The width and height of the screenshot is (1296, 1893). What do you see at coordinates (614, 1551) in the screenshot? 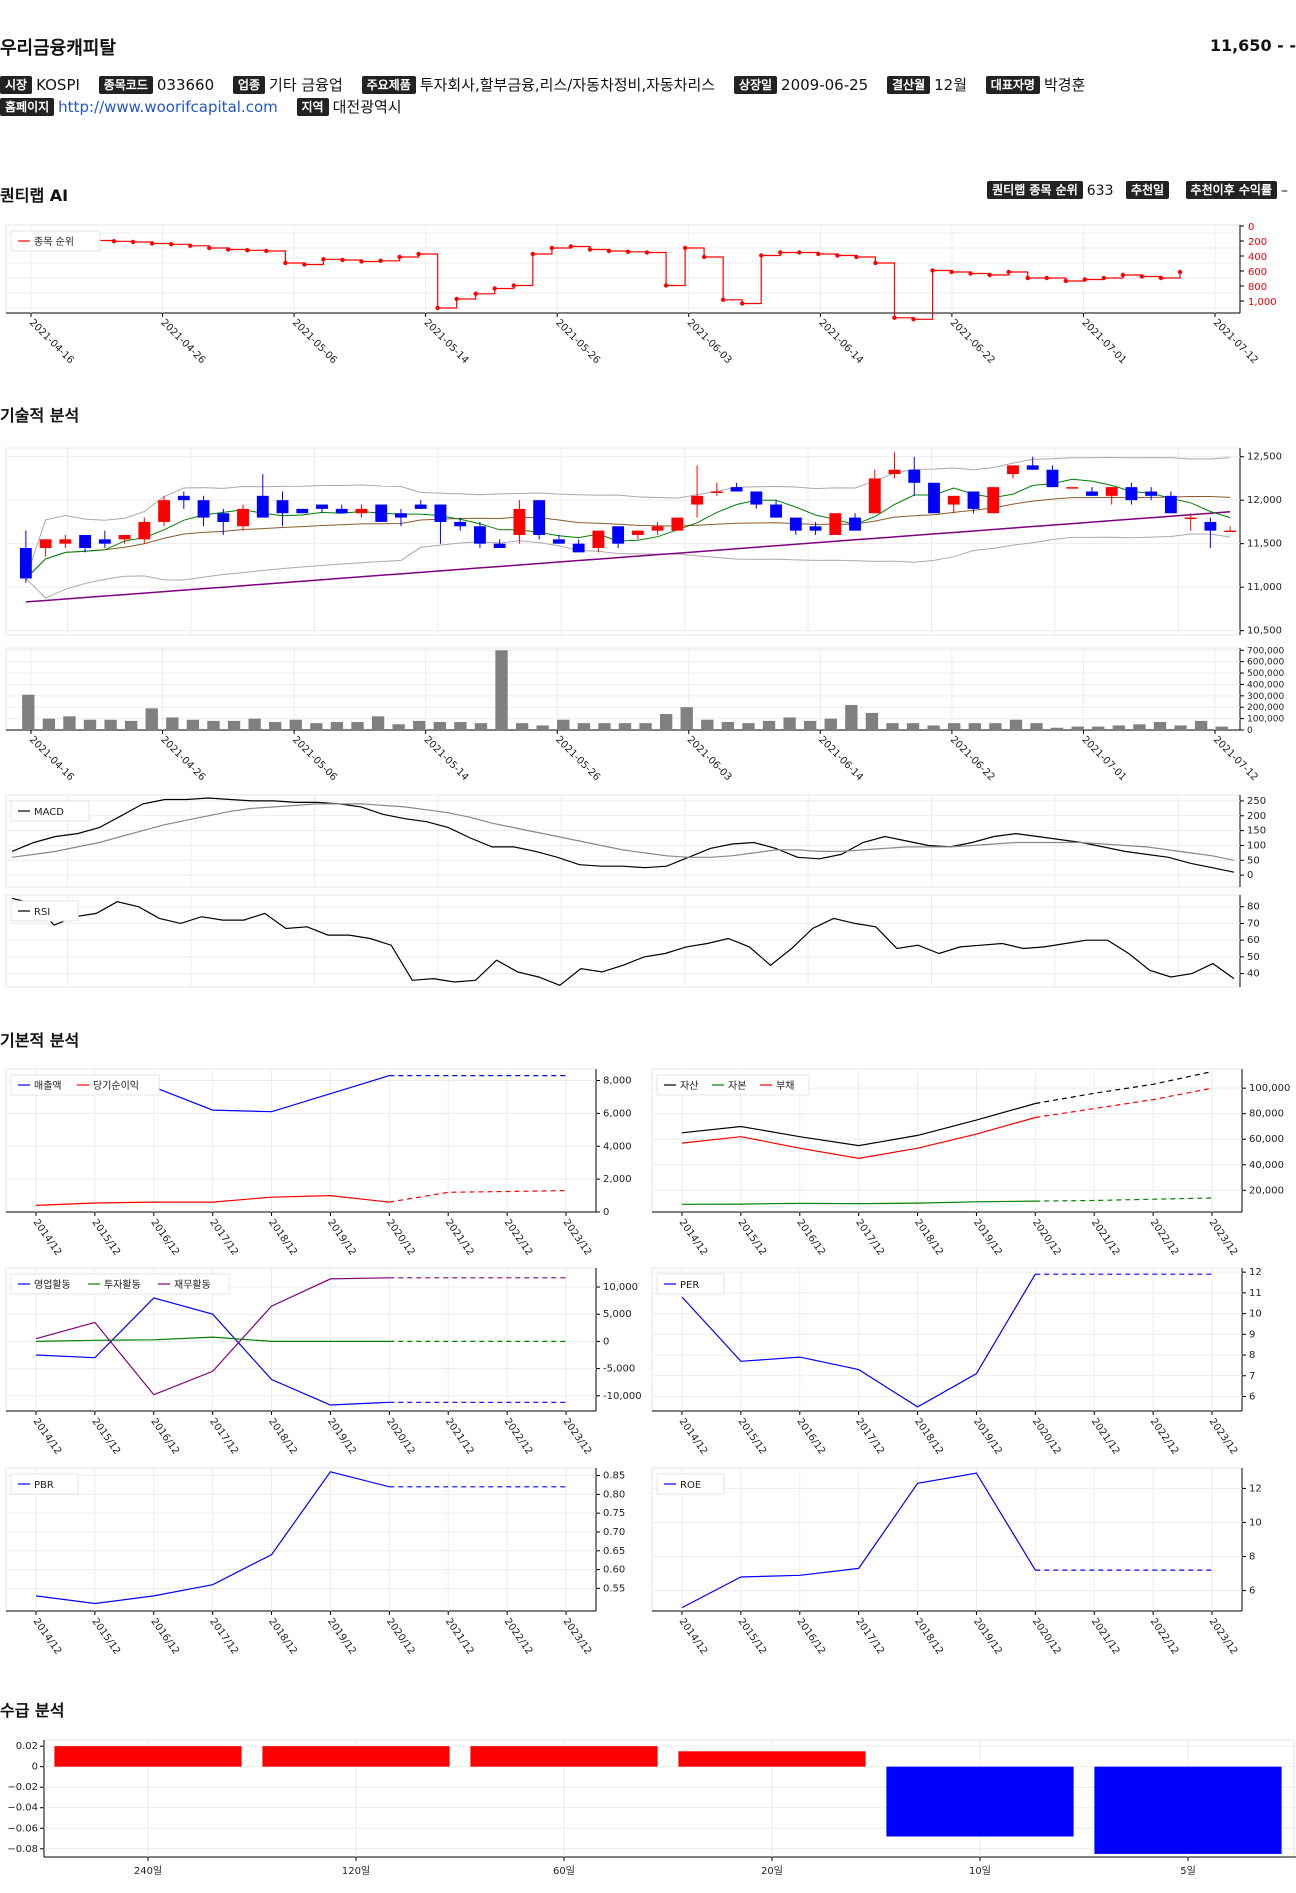
I see `fin-pbr-y-tick-label: 0.65` at bounding box center [614, 1551].